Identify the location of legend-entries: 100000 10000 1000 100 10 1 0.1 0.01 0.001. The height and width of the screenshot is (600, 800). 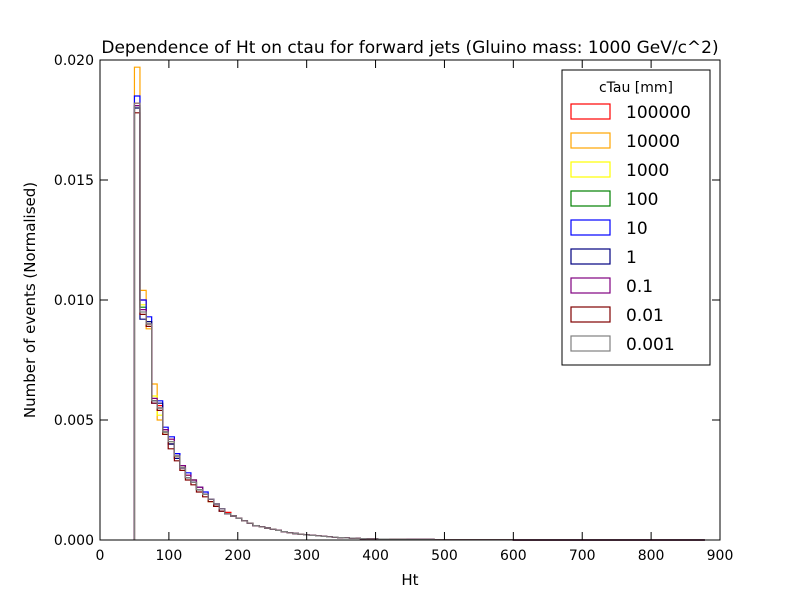
(630, 229).